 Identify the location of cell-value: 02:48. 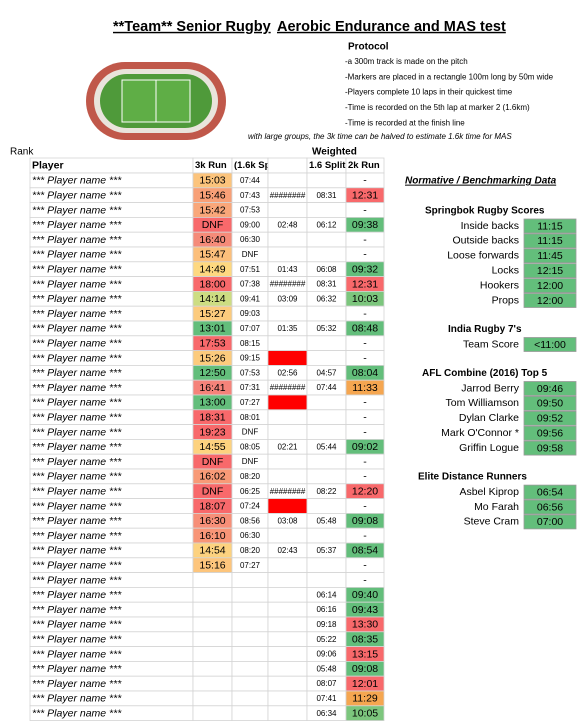
(287, 224).